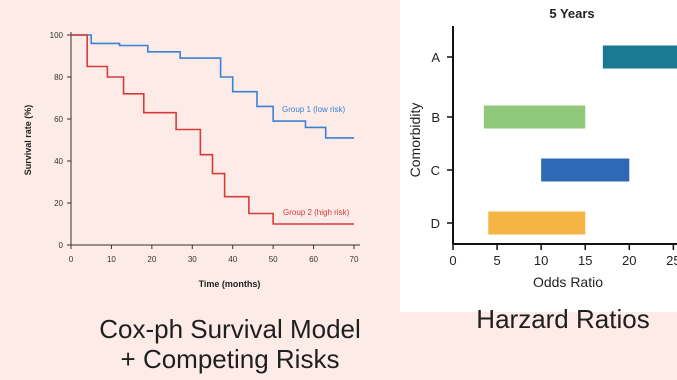  Describe the element at coordinates (639, 57) in the screenshot. I see `hazard-bar-a` at that location.